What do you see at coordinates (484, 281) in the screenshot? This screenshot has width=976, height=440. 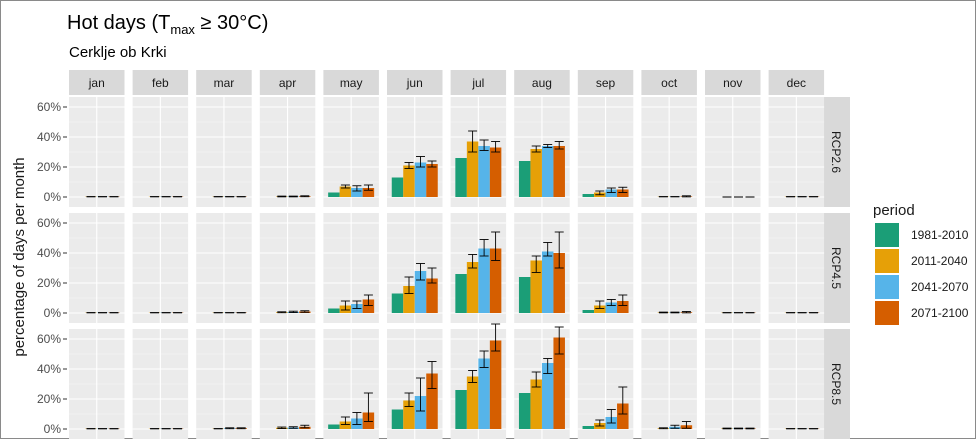 I see `bar-RCP4.5-jul-2041-2070` at bounding box center [484, 281].